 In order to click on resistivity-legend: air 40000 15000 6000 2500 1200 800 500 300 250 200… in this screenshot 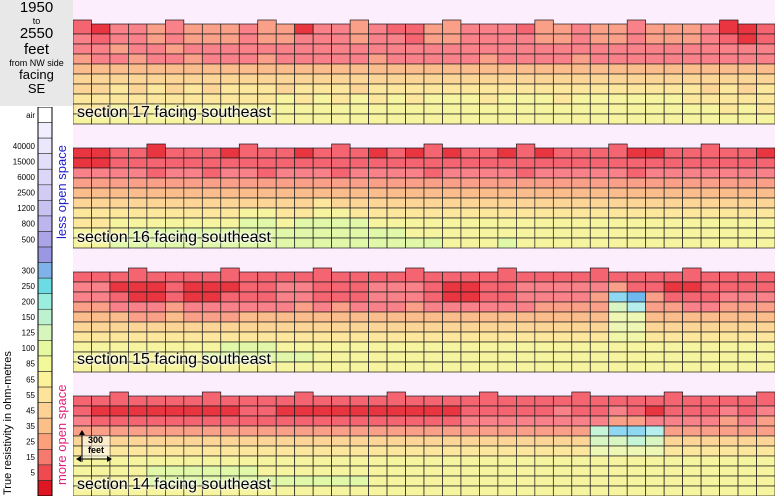, I will do `click(36, 301)`.